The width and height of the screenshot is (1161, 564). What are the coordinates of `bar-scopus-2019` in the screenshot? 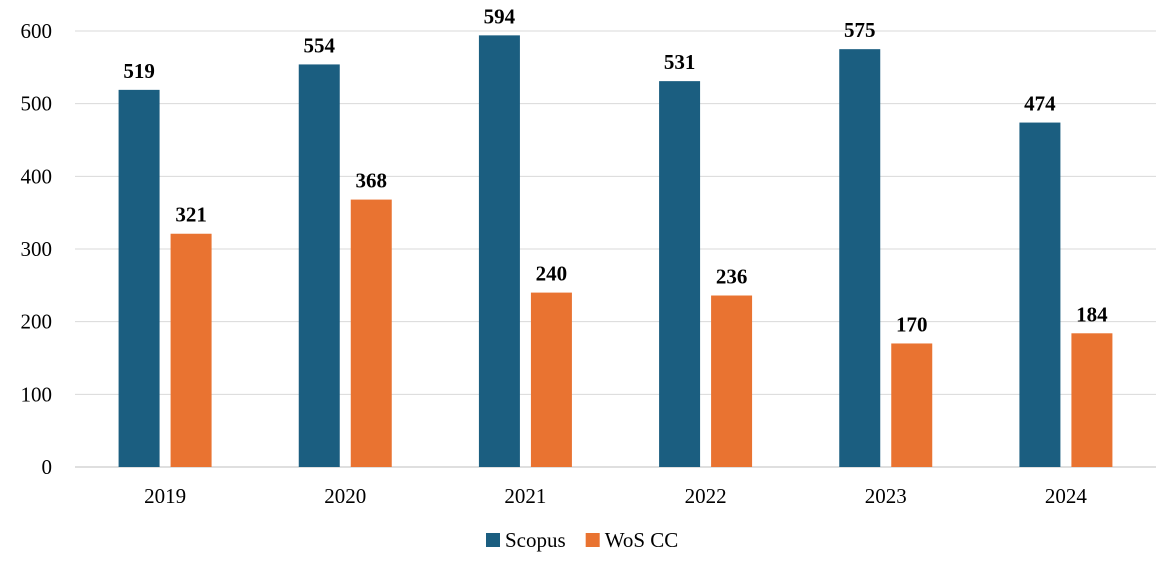 It's located at (139, 278).